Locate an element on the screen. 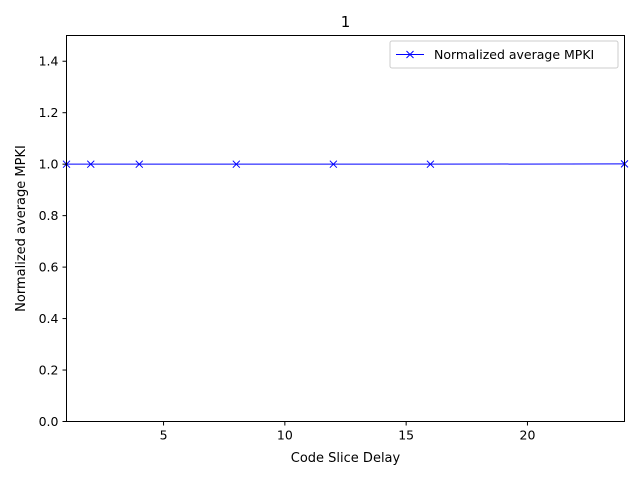 The image size is (640, 480). x-tick-label: 20 is located at coordinates (528, 435).